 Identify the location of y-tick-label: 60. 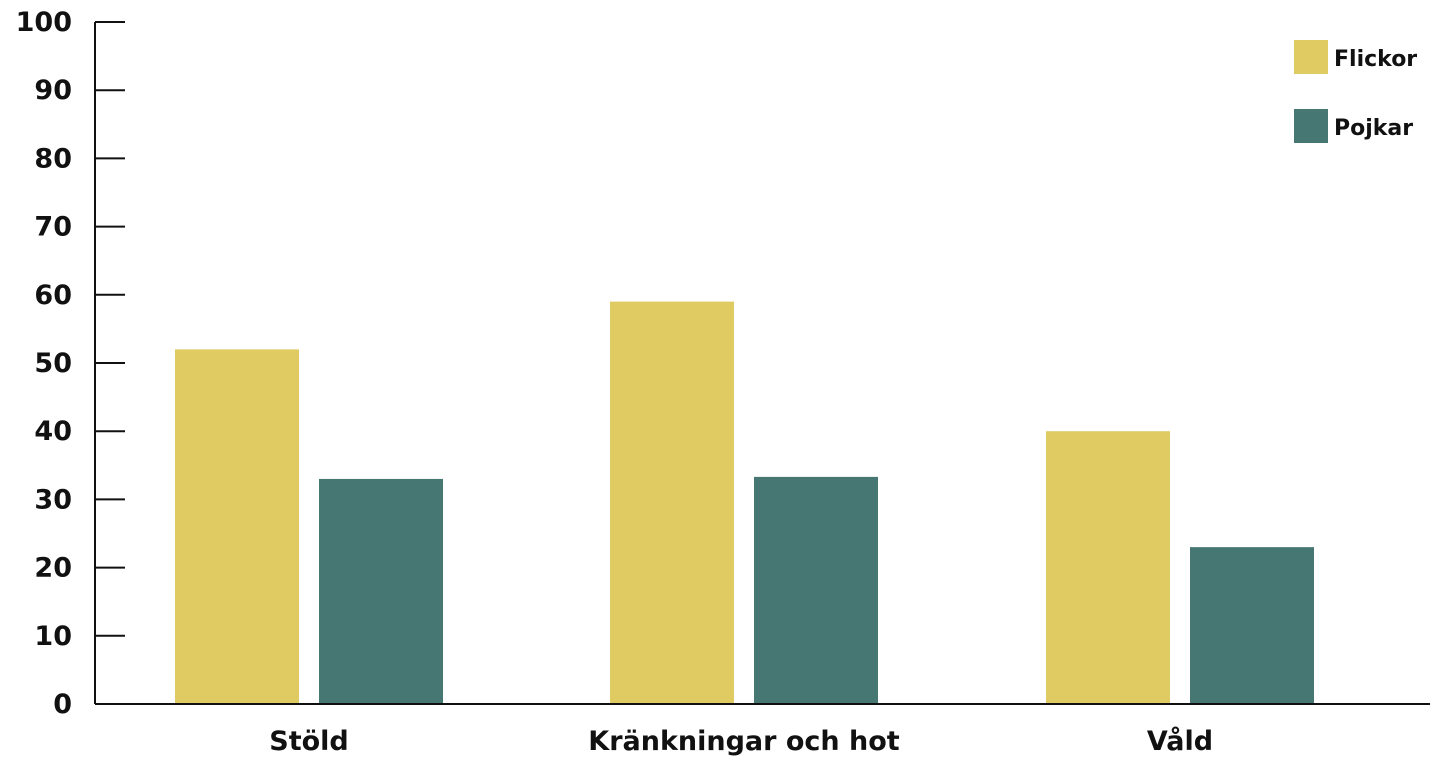
(53, 295).